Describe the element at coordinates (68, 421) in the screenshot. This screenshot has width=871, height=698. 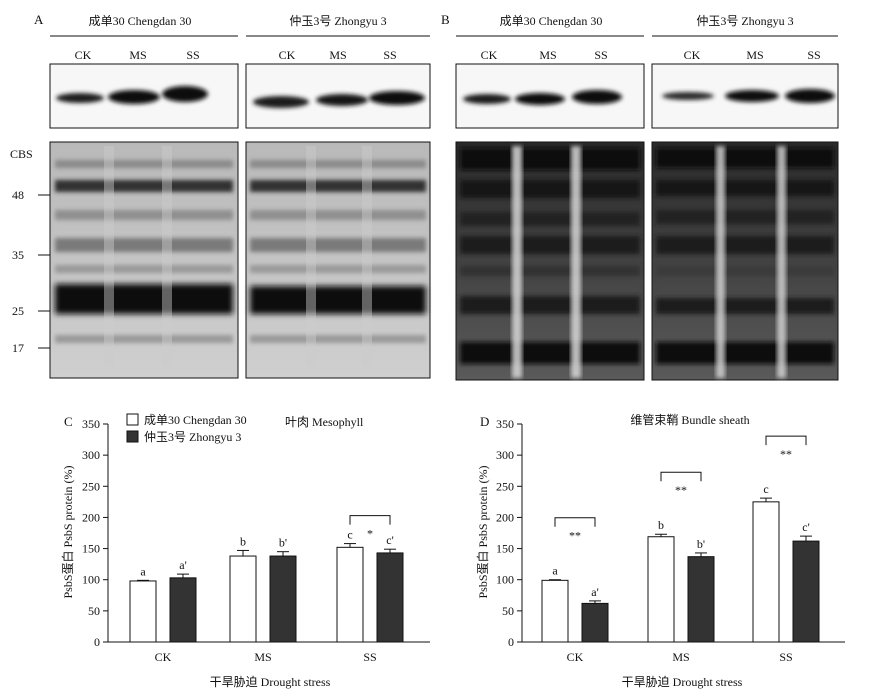
I see `panel-c-label: C` at that location.